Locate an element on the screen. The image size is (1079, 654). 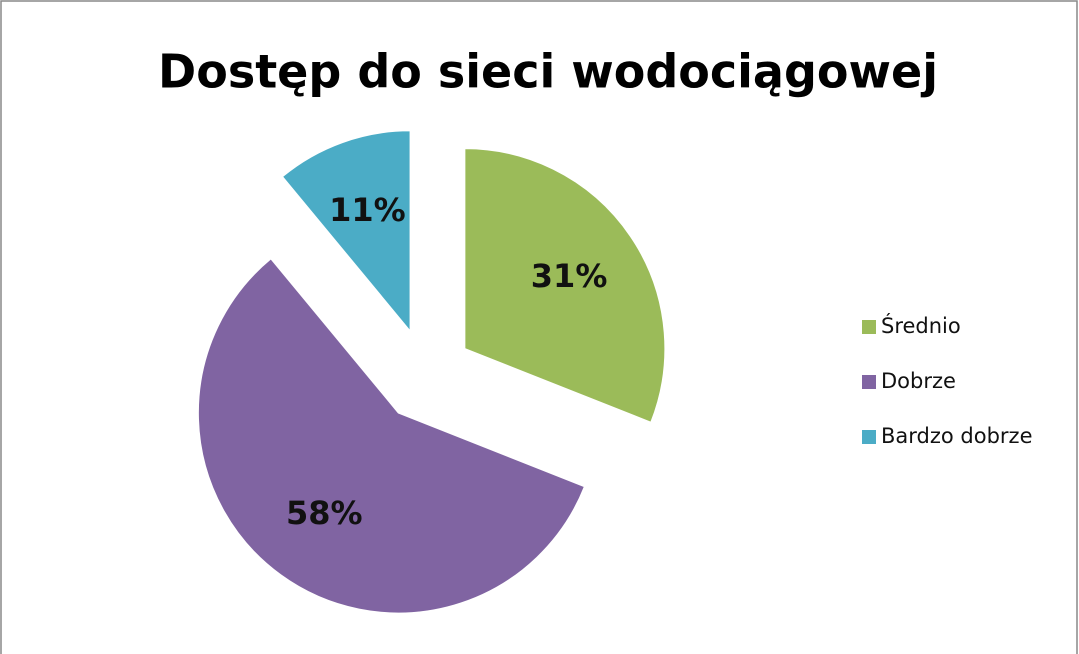
data-label: 11% is located at coordinates (367, 210).